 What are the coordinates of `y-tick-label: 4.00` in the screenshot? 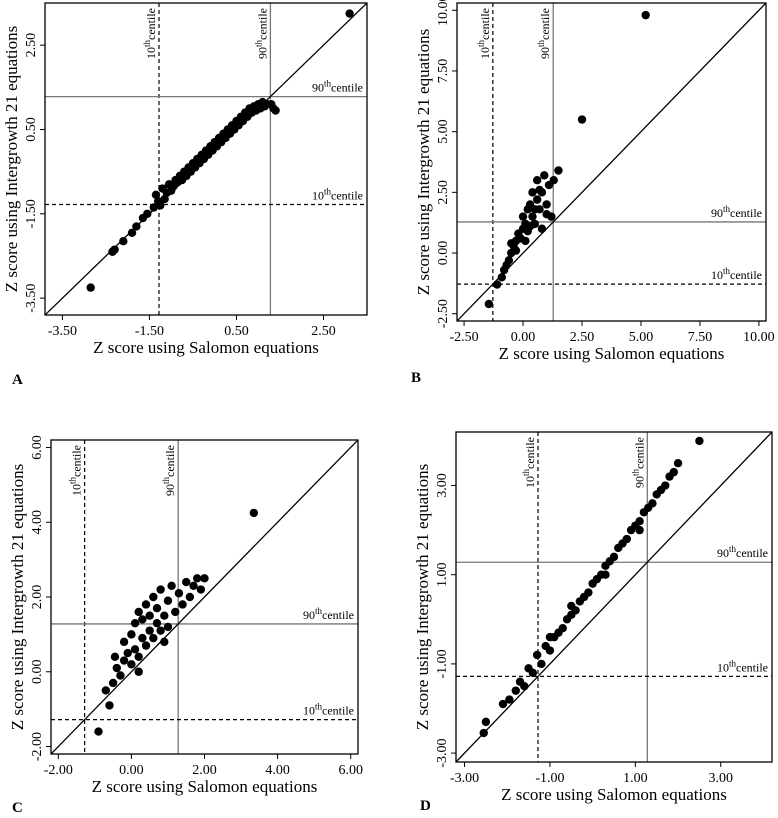 It's located at (37, 522).